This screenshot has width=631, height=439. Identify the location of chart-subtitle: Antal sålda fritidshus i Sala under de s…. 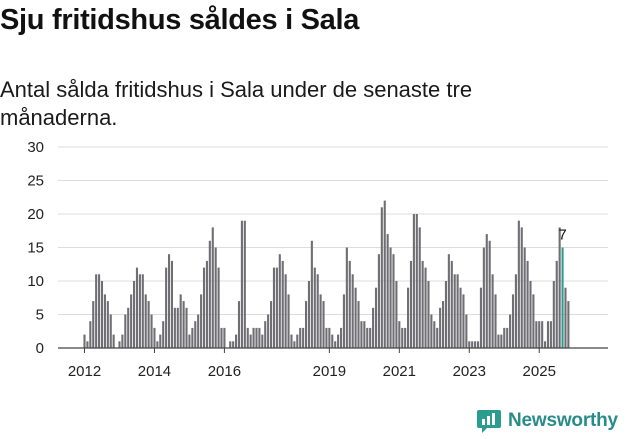
(236, 103).